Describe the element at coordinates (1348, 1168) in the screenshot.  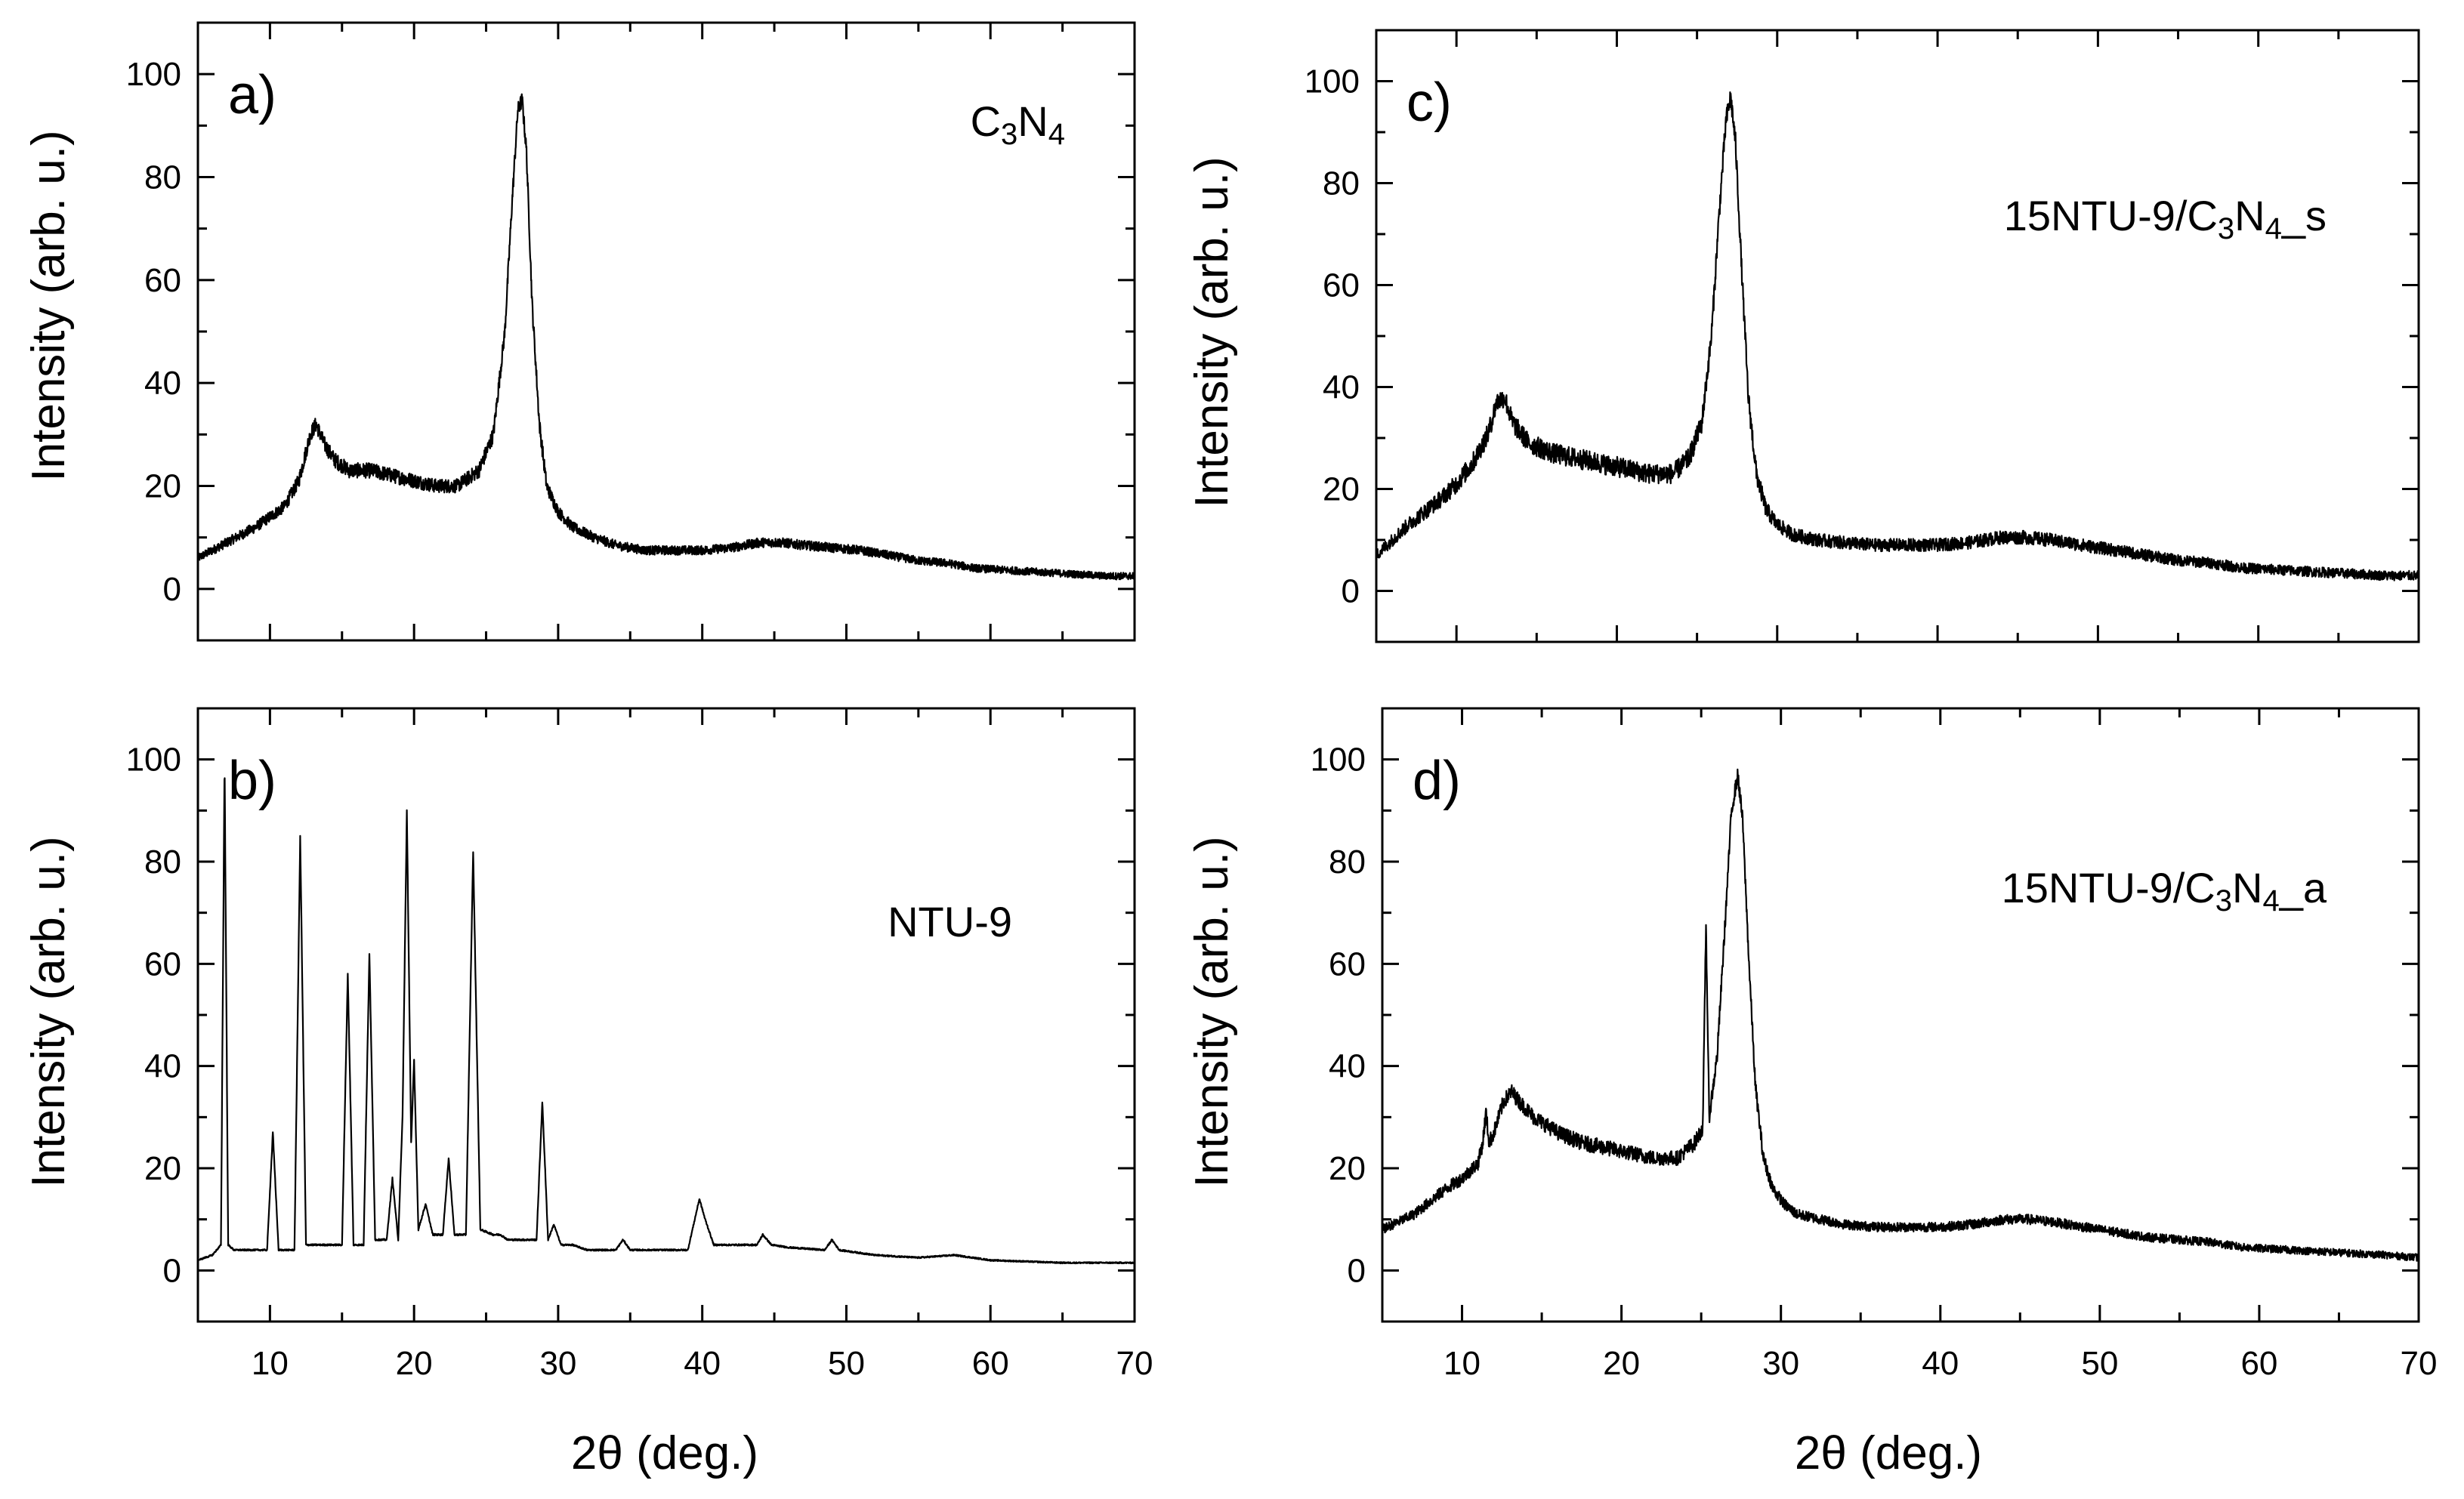
I see `y-tick-label-d: 20` at that location.